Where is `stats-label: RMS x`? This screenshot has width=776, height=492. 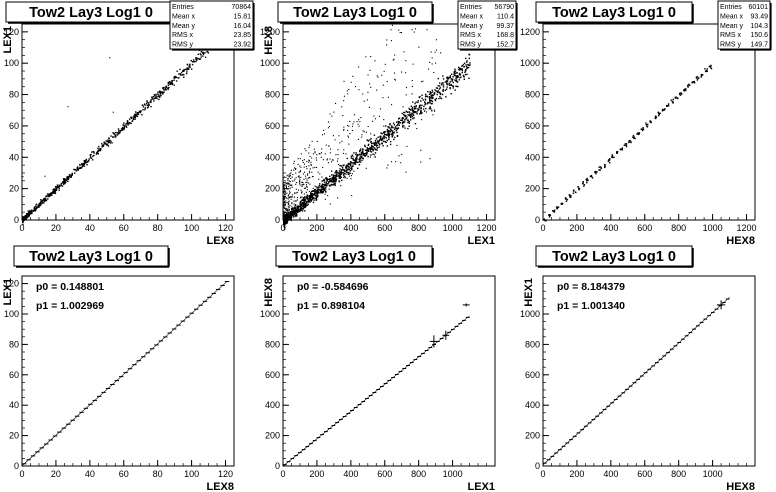
stats-label: RMS x is located at coordinates (183, 35).